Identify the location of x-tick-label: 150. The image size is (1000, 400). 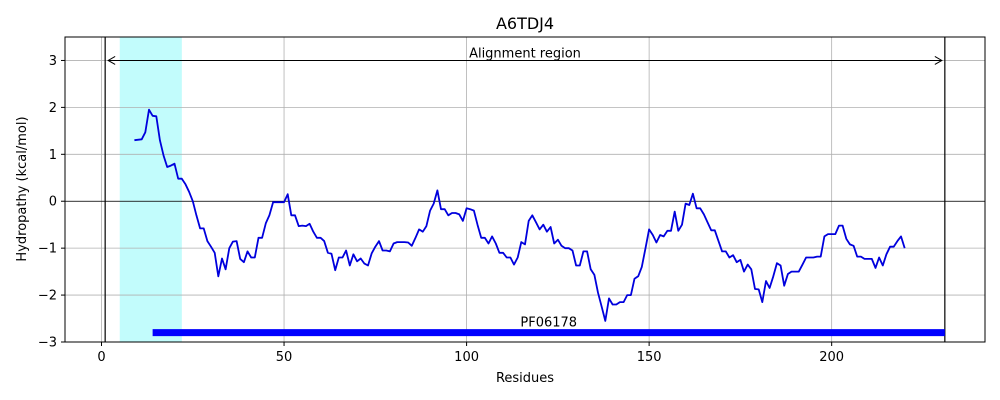
(649, 357).